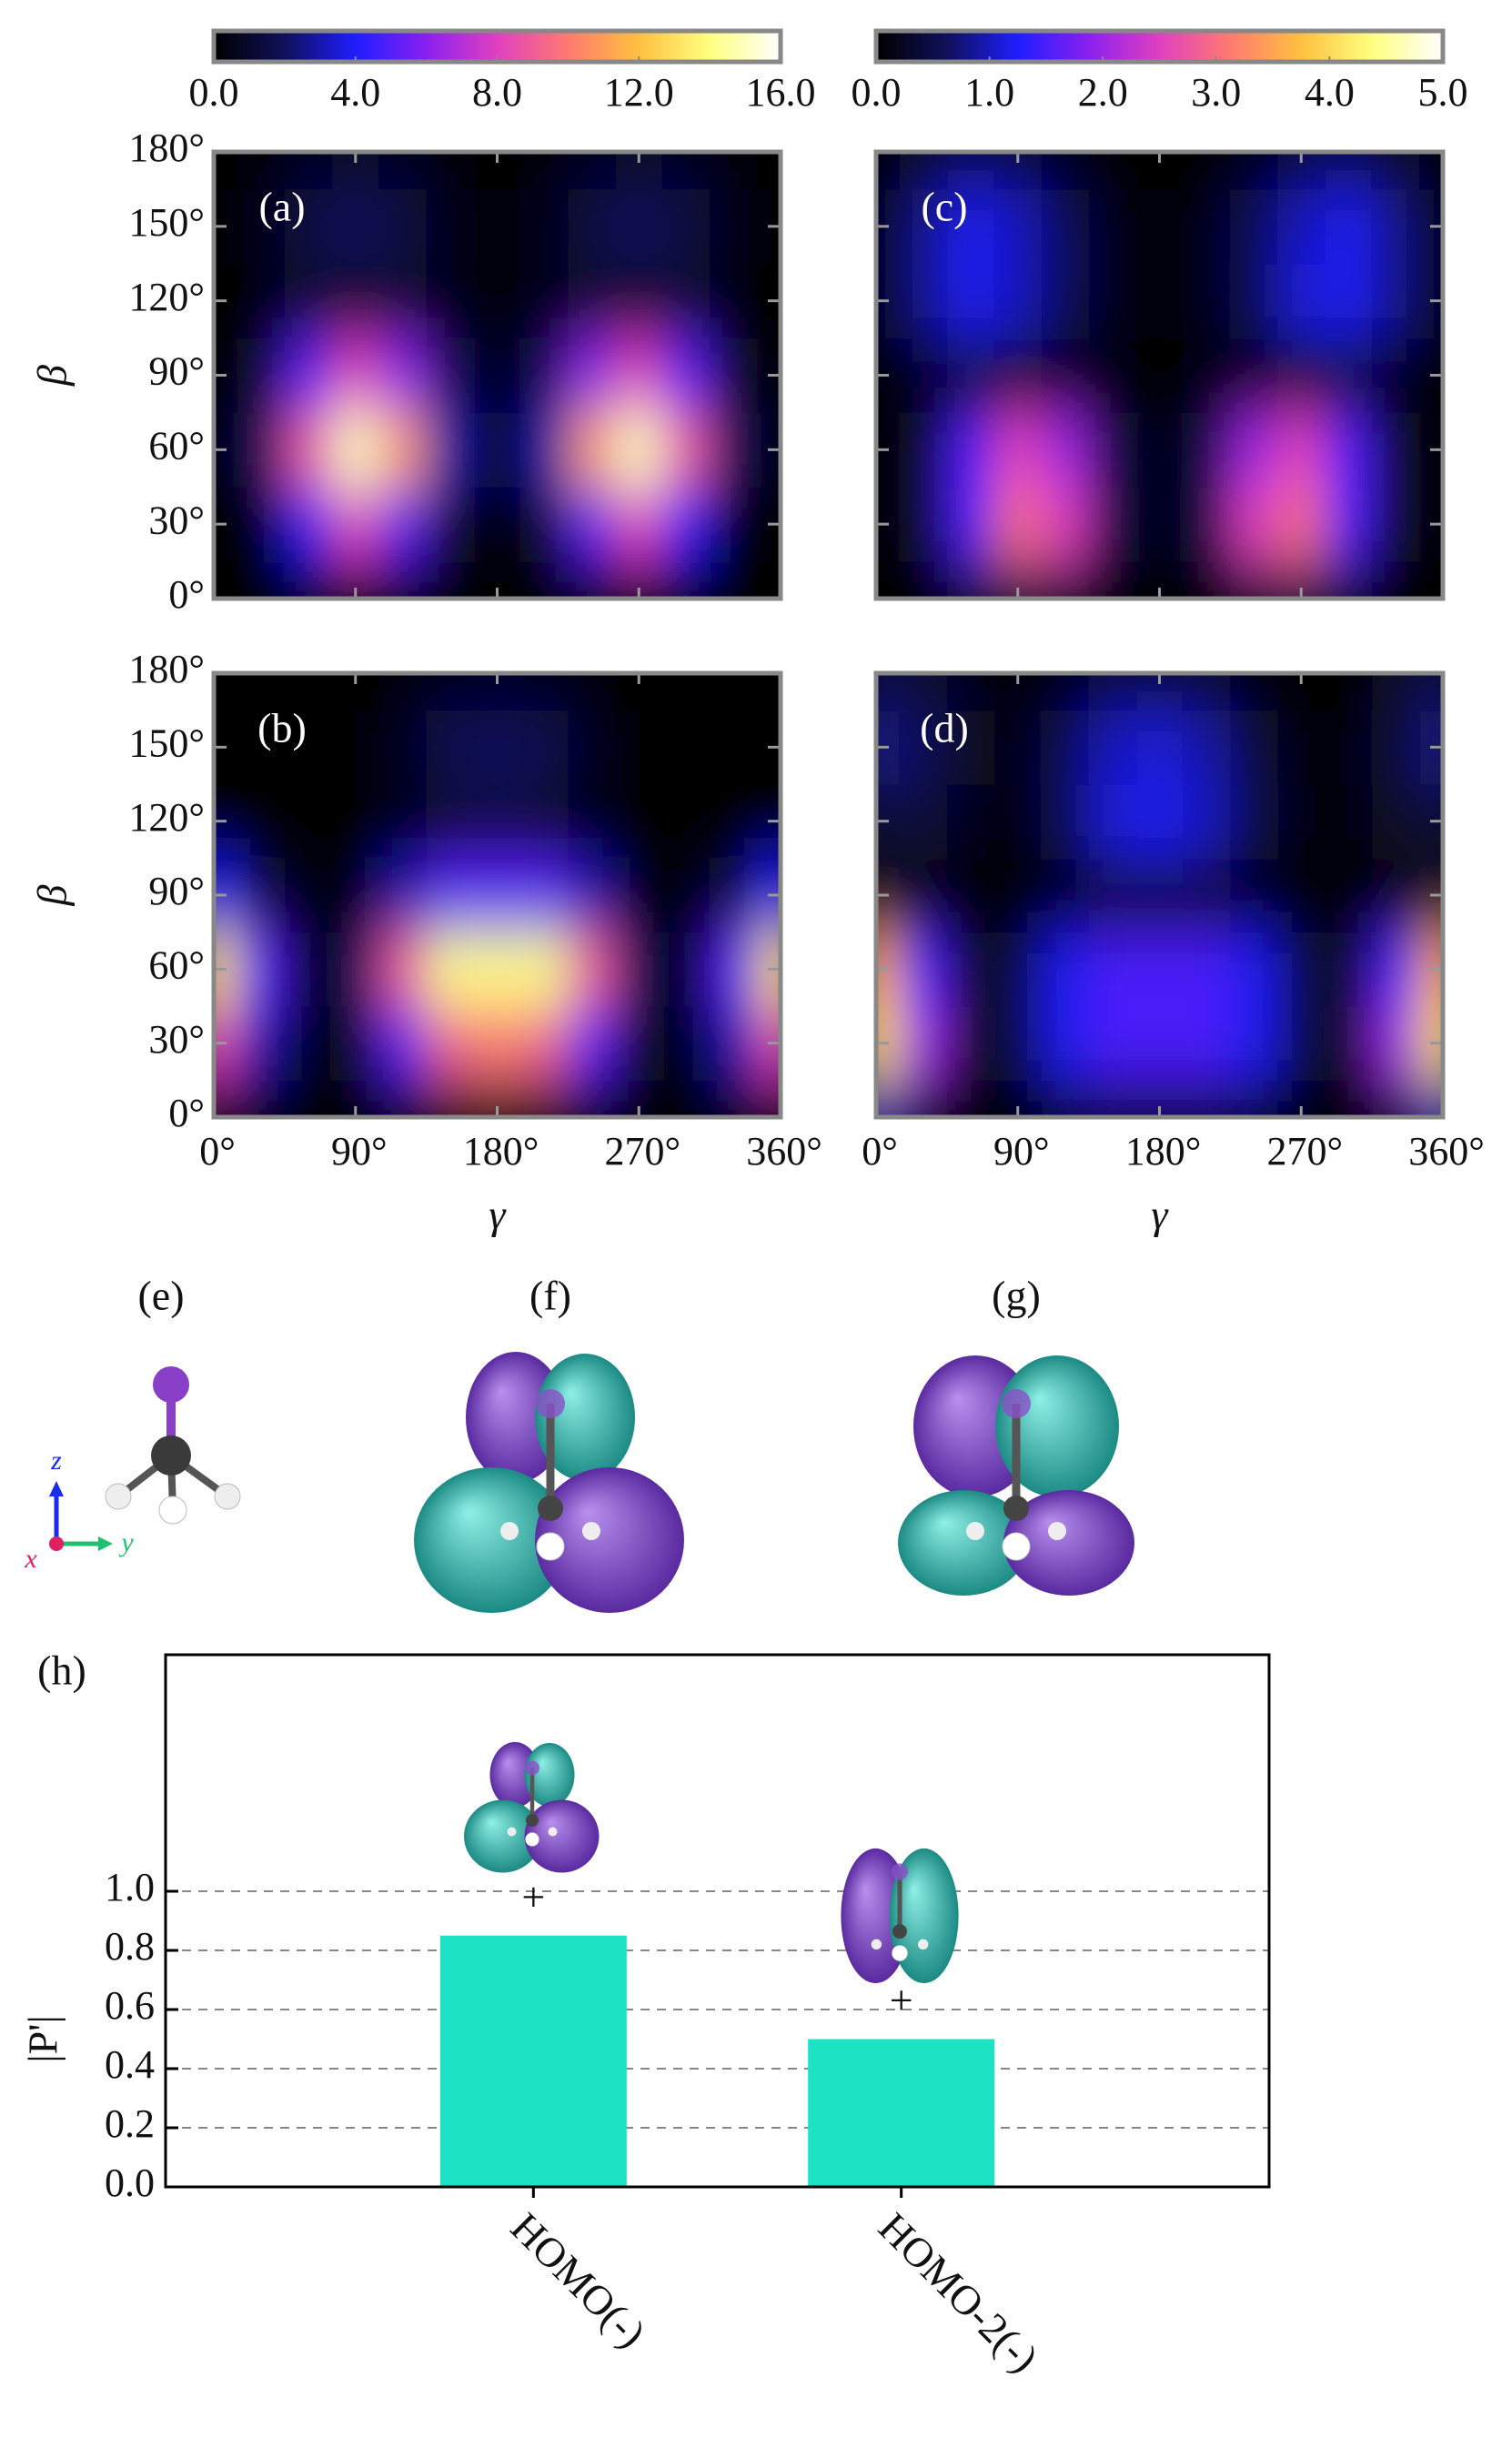 This screenshot has width=1512, height=2448. What do you see at coordinates (130, 2064) in the screenshot?
I see `y-tick-label: 0.4` at bounding box center [130, 2064].